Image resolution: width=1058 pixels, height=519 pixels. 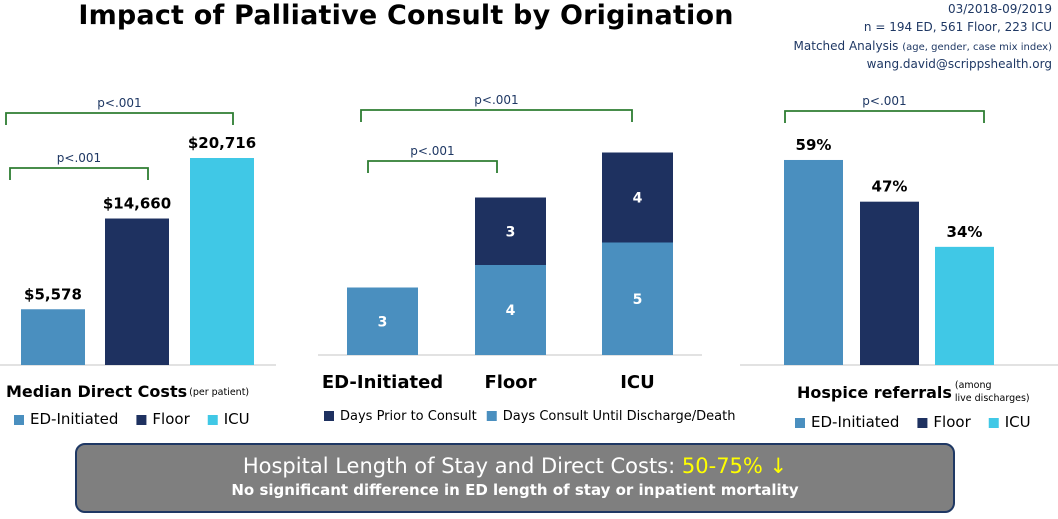 What do you see at coordinates (496, 100) in the screenshot?
I see `chart2-pvalue-1-label: p<.001` at bounding box center [496, 100].